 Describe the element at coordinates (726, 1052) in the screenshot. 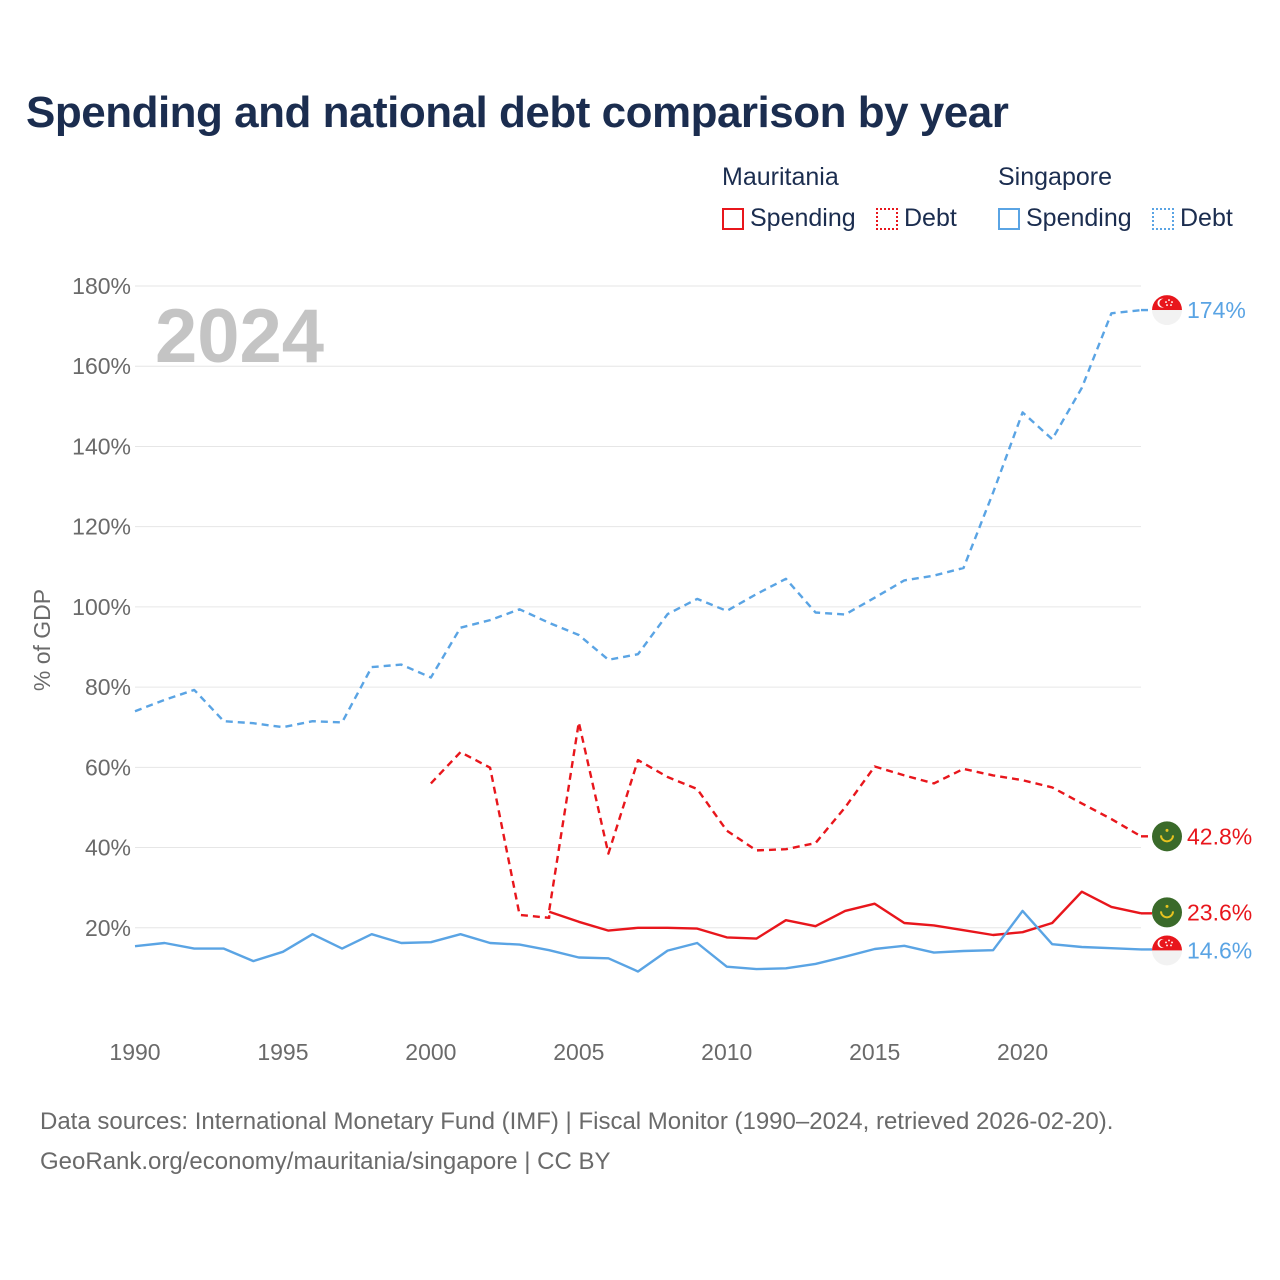

I see `x-tick-label: 2010` at that location.